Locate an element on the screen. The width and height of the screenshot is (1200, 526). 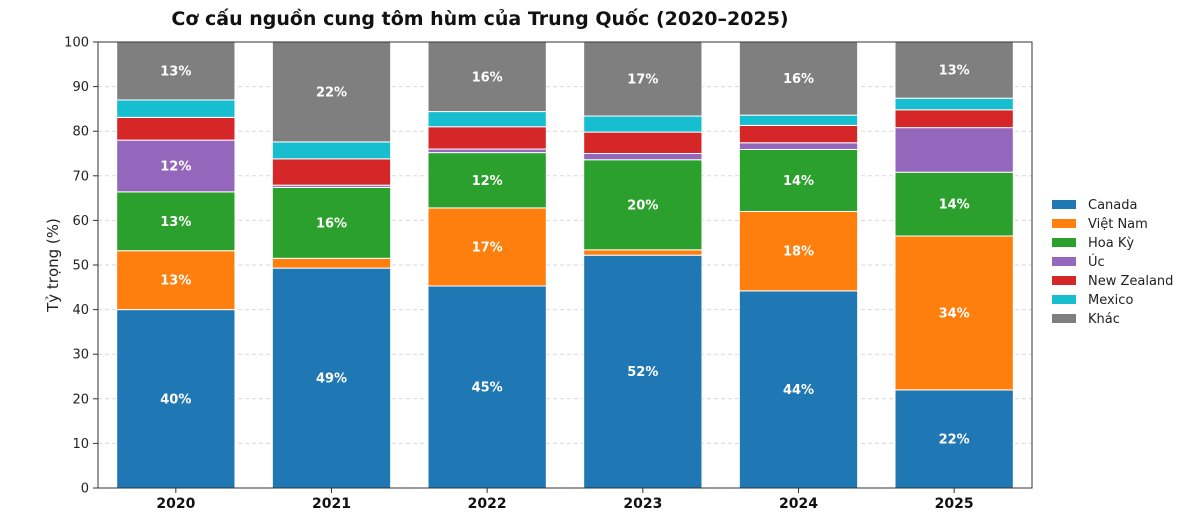
legend-label: Khác is located at coordinates (1104, 319).